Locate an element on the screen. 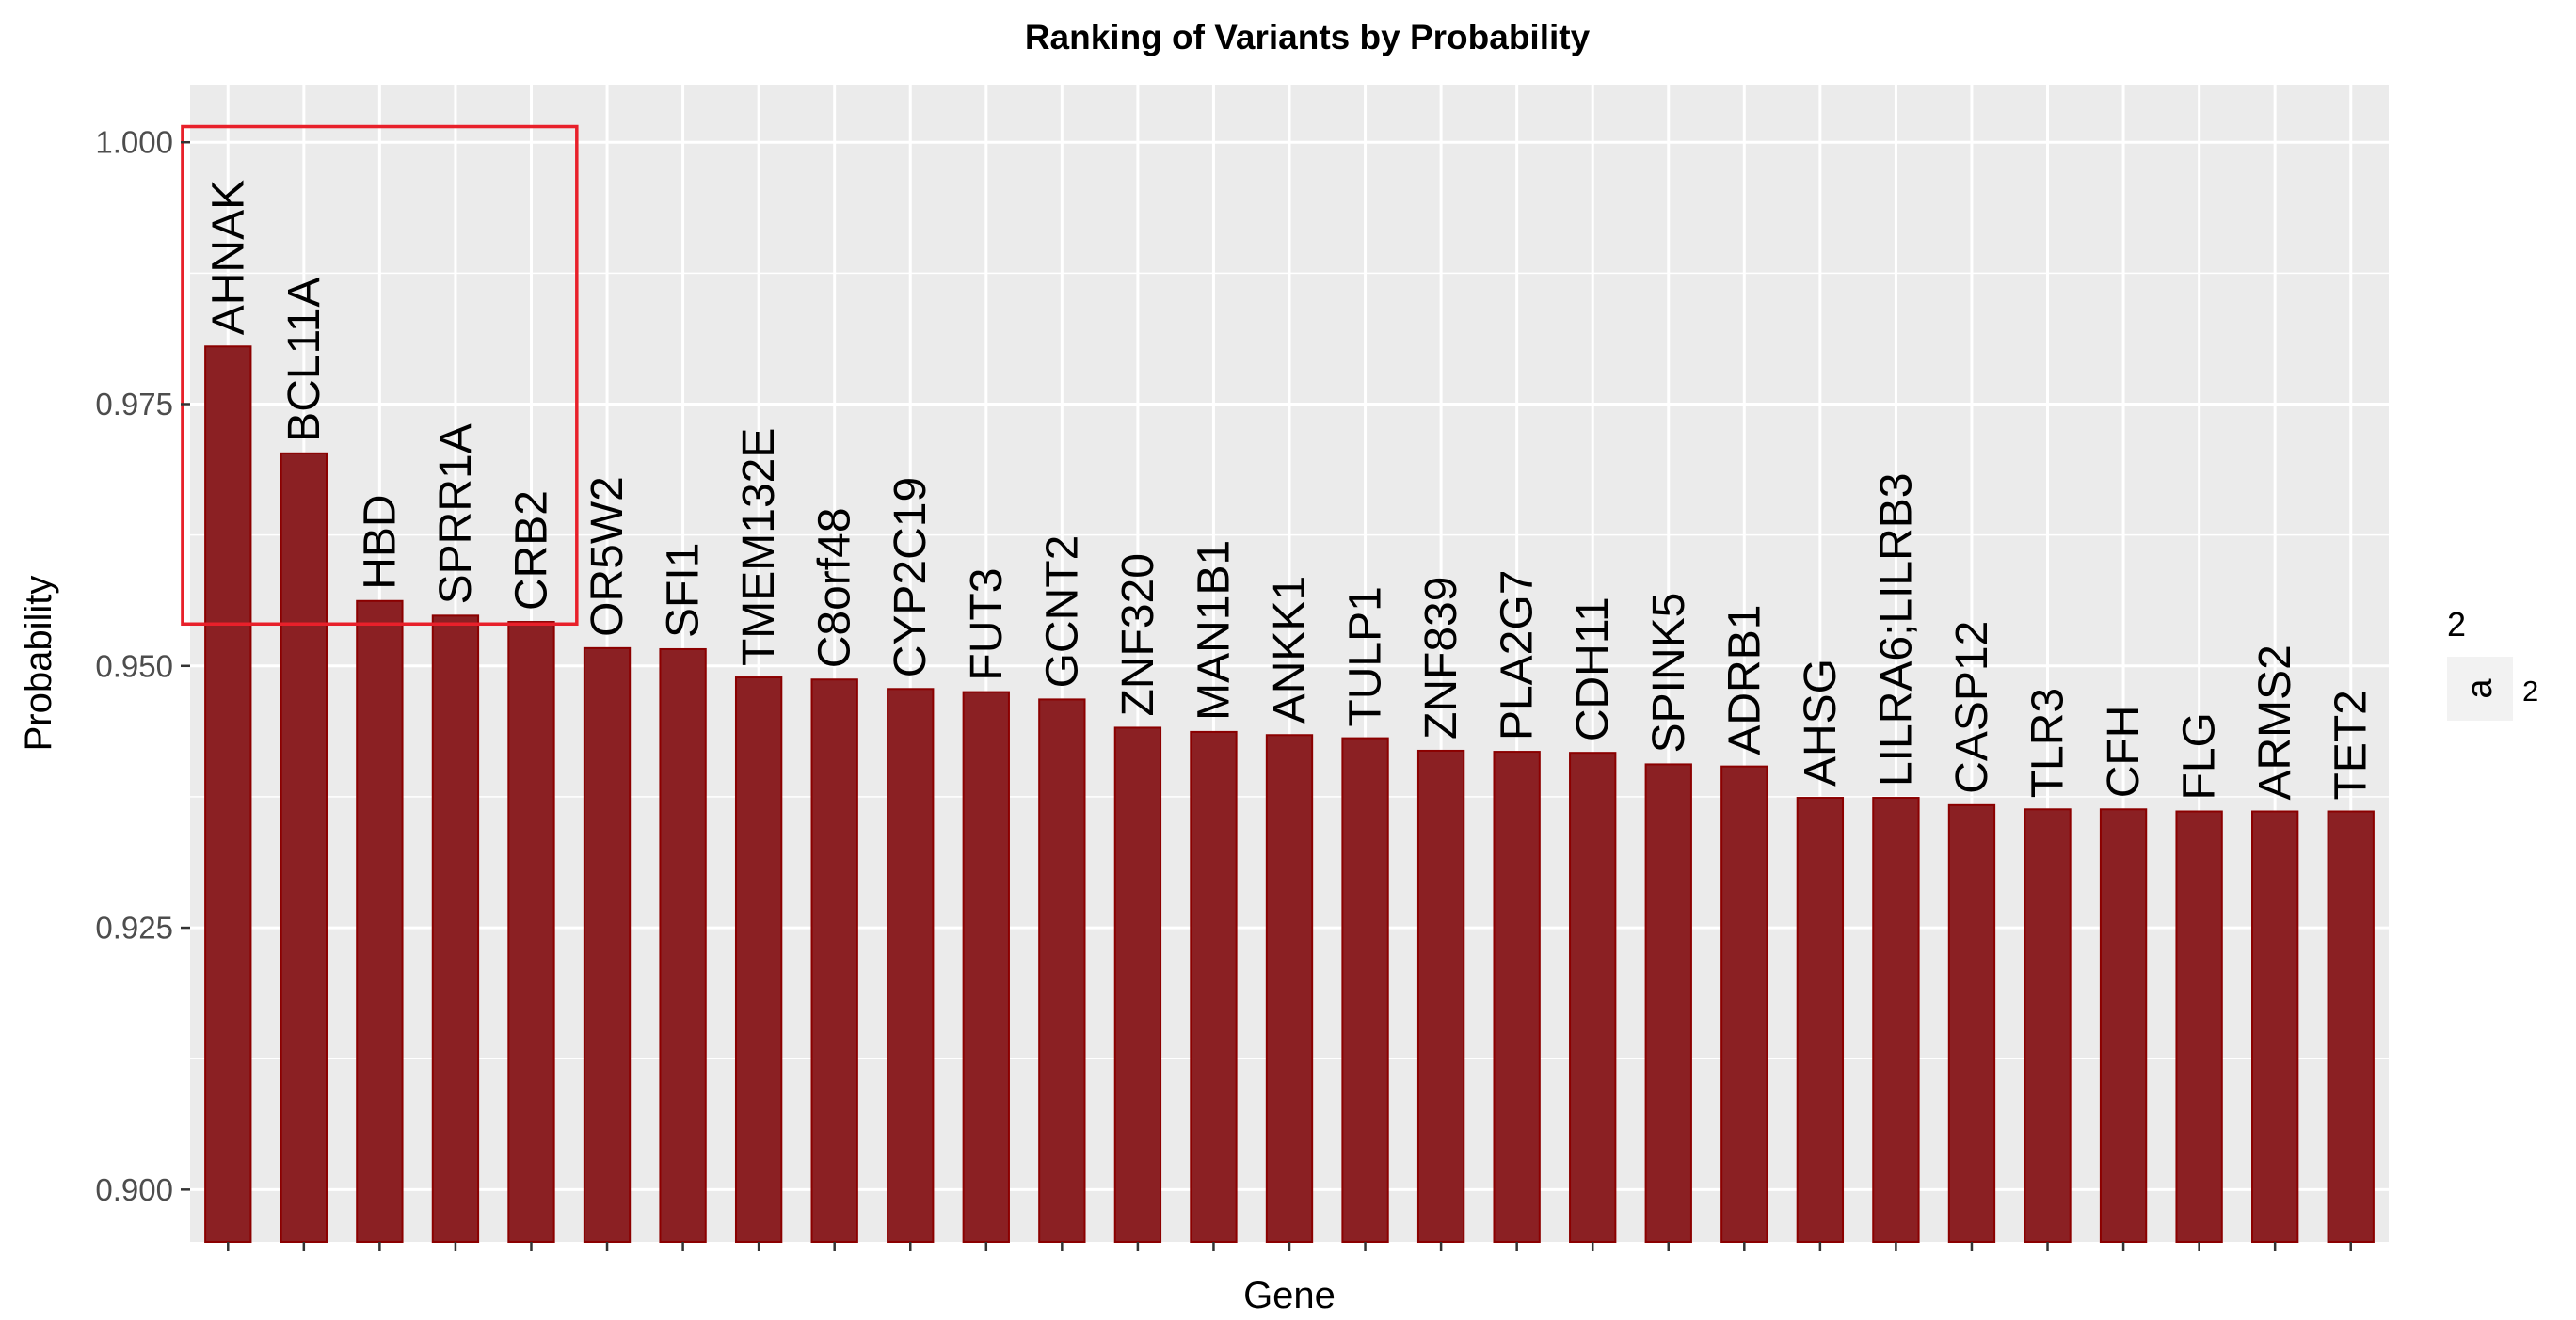 This screenshot has width=2576, height=1320. bar-label: TLR3 is located at coordinates (2048, 743).